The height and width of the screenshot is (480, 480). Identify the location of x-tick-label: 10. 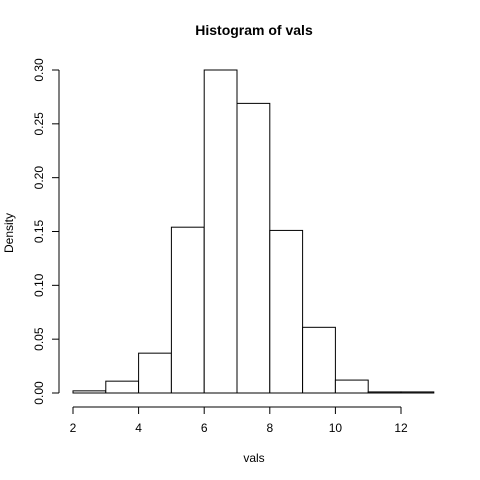
(336, 428).